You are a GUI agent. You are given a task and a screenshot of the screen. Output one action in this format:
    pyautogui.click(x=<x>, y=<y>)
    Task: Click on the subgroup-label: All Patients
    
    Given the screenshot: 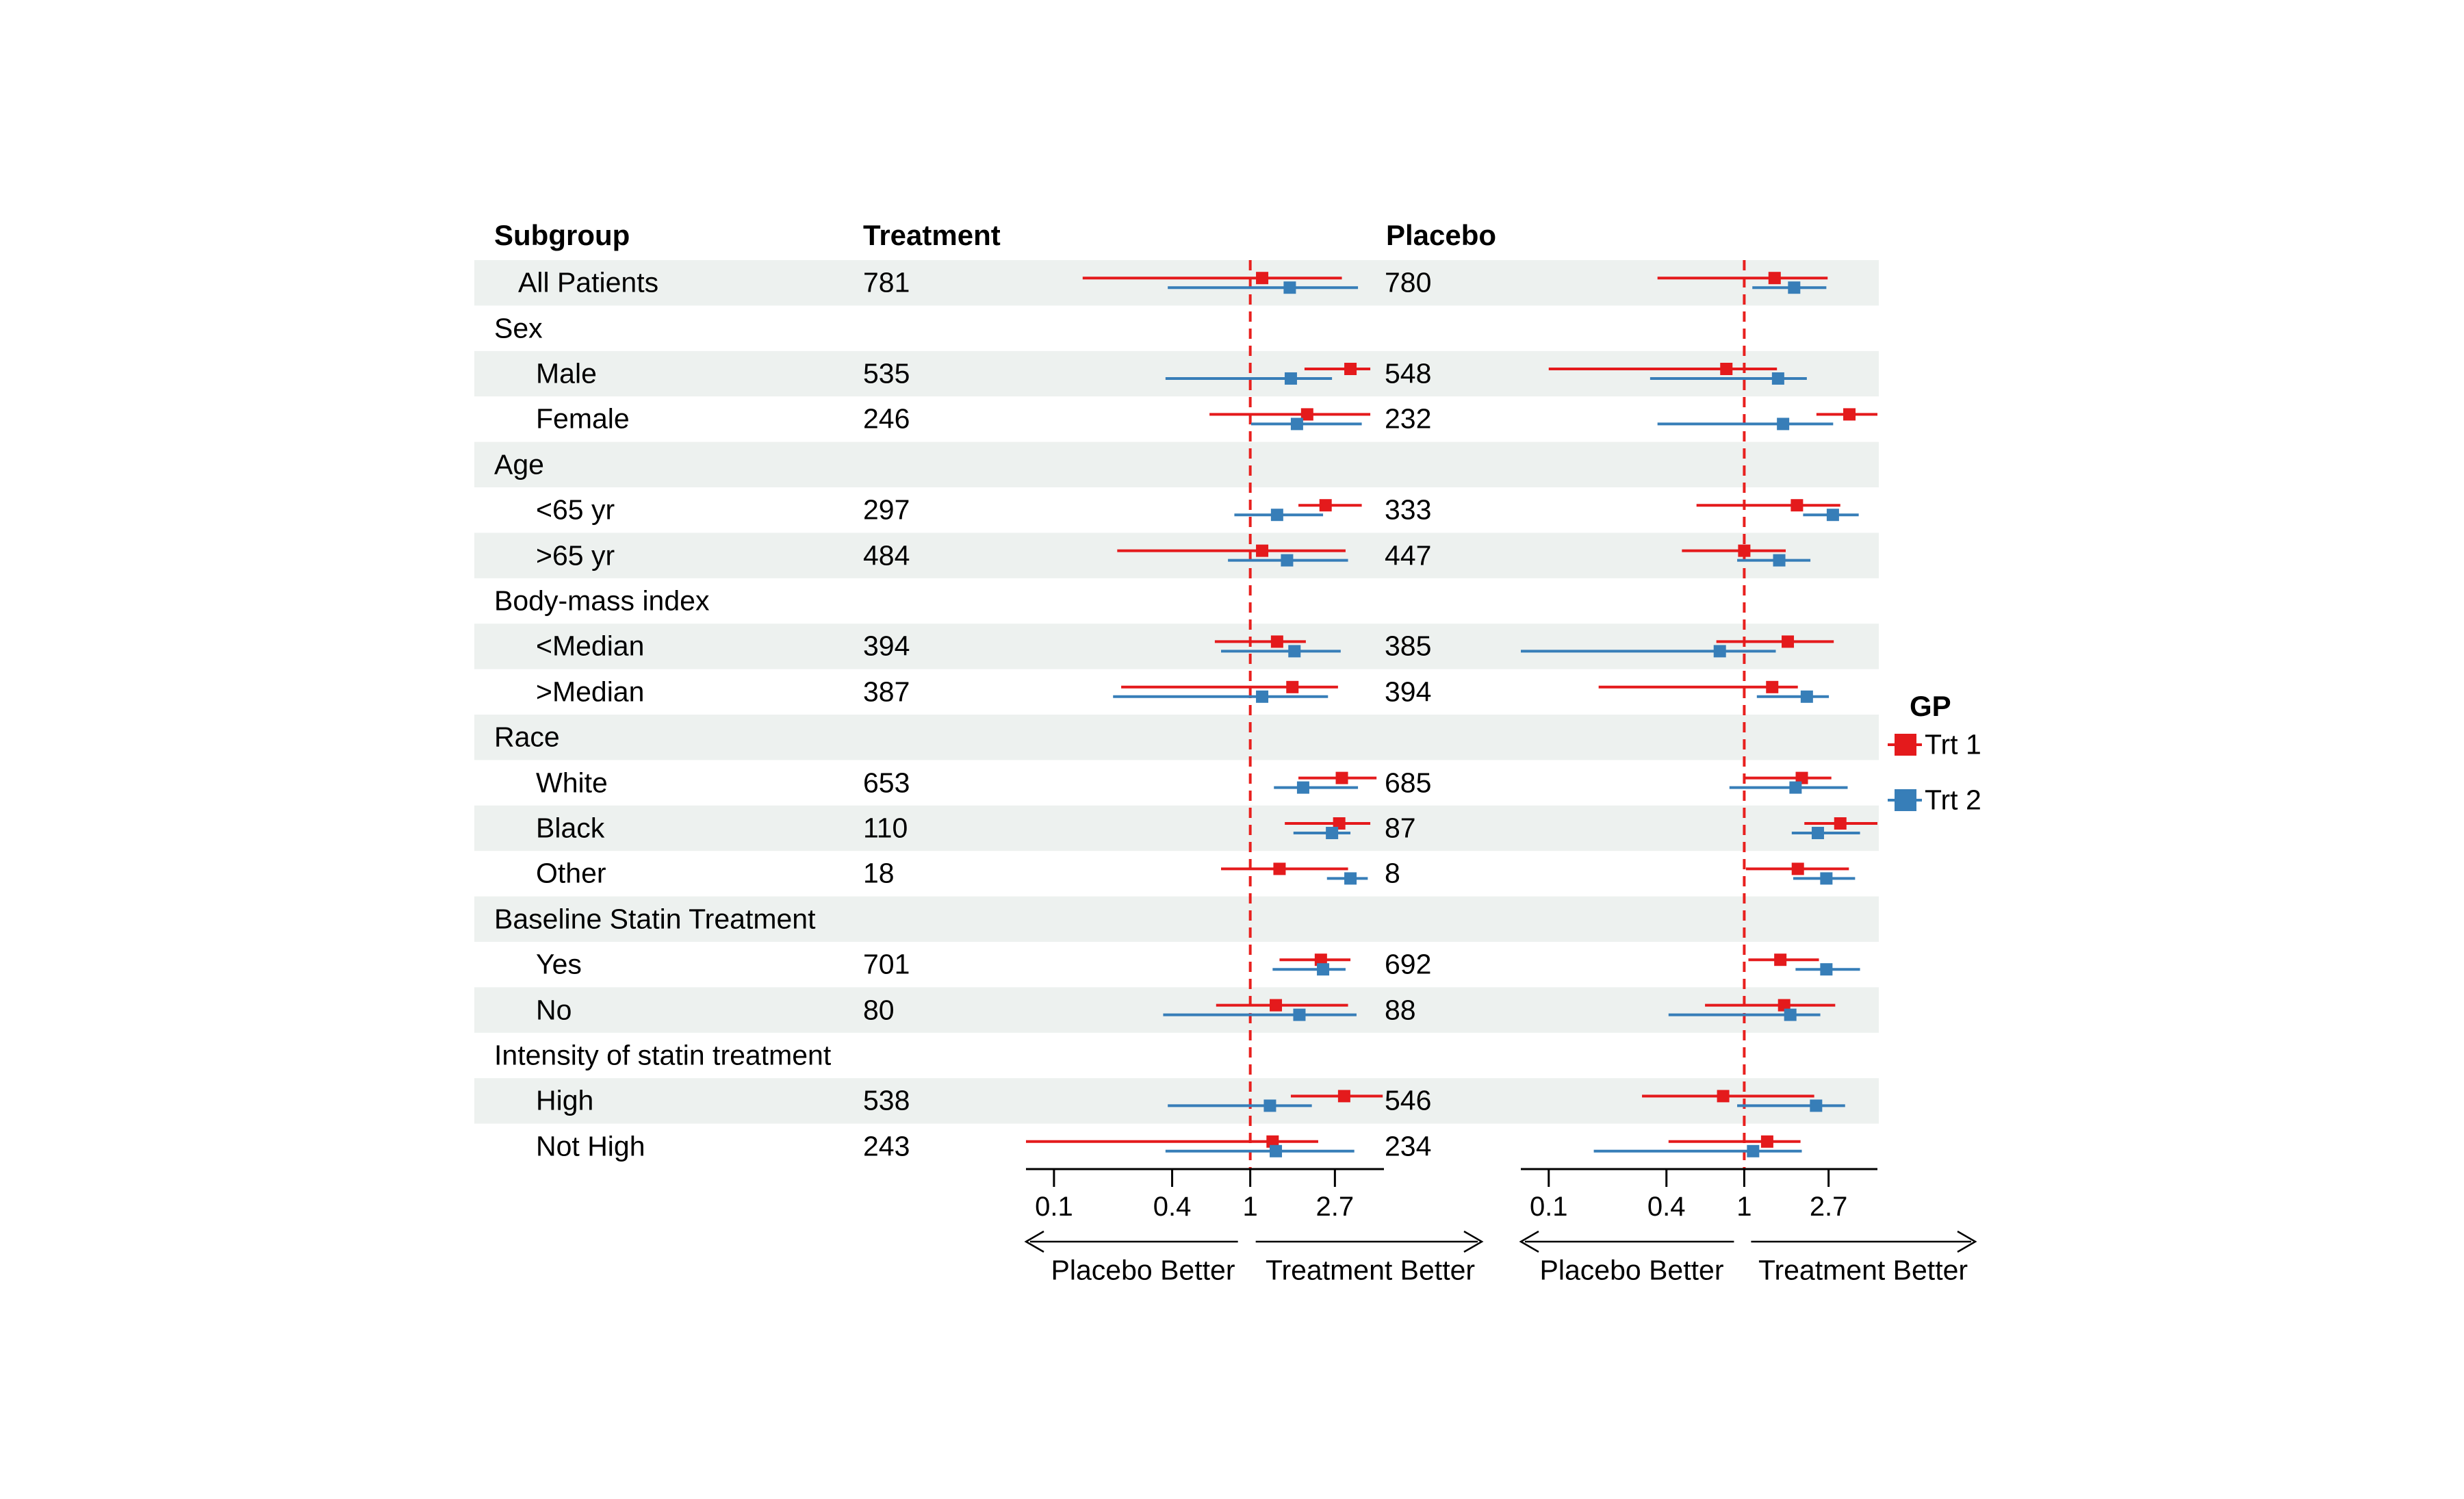 What is the action you would take?
    pyautogui.click(x=588, y=282)
    